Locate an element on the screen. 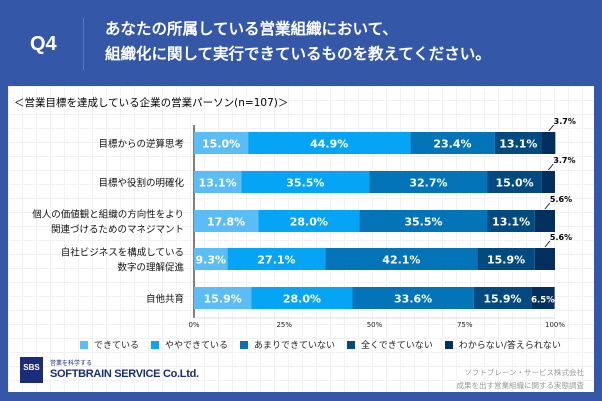  logo-tagline: 営業を科学する is located at coordinates (71, 363).